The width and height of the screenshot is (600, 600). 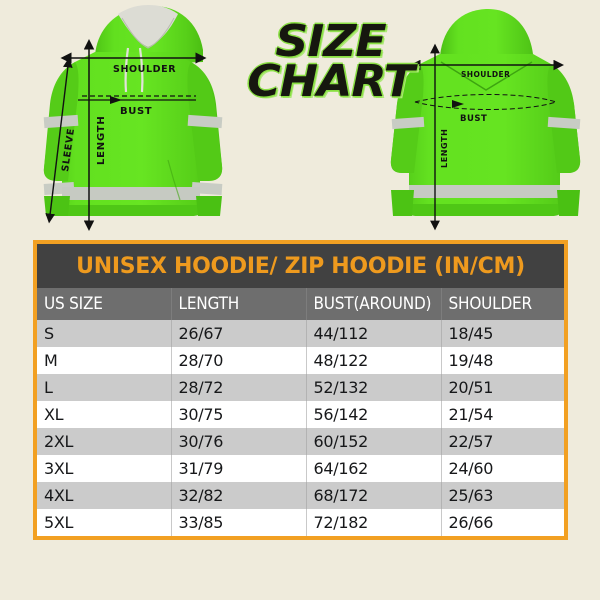 What do you see at coordinates (402, 203) in the screenshot?
I see `cuff-left-back` at bounding box center [402, 203].